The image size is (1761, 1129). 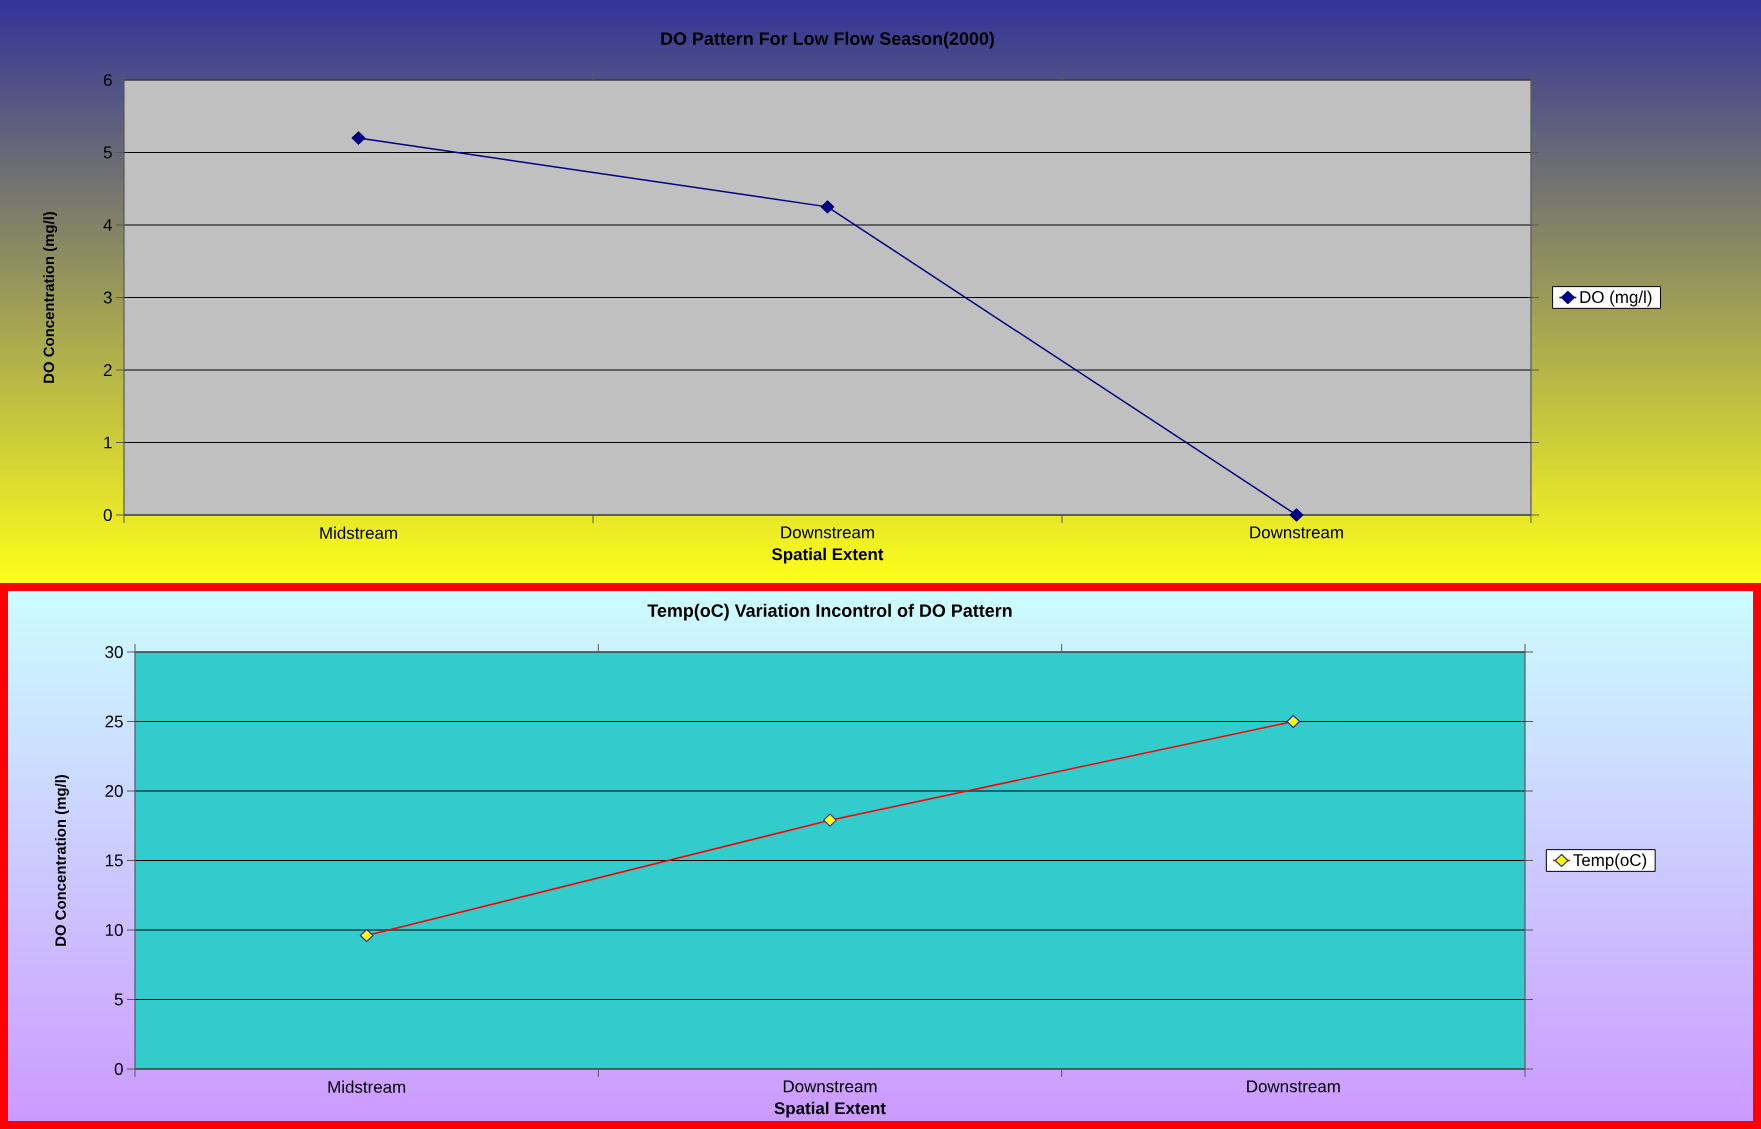 What do you see at coordinates (108, 442) in the screenshot?
I see `y-tick-label: 1` at bounding box center [108, 442].